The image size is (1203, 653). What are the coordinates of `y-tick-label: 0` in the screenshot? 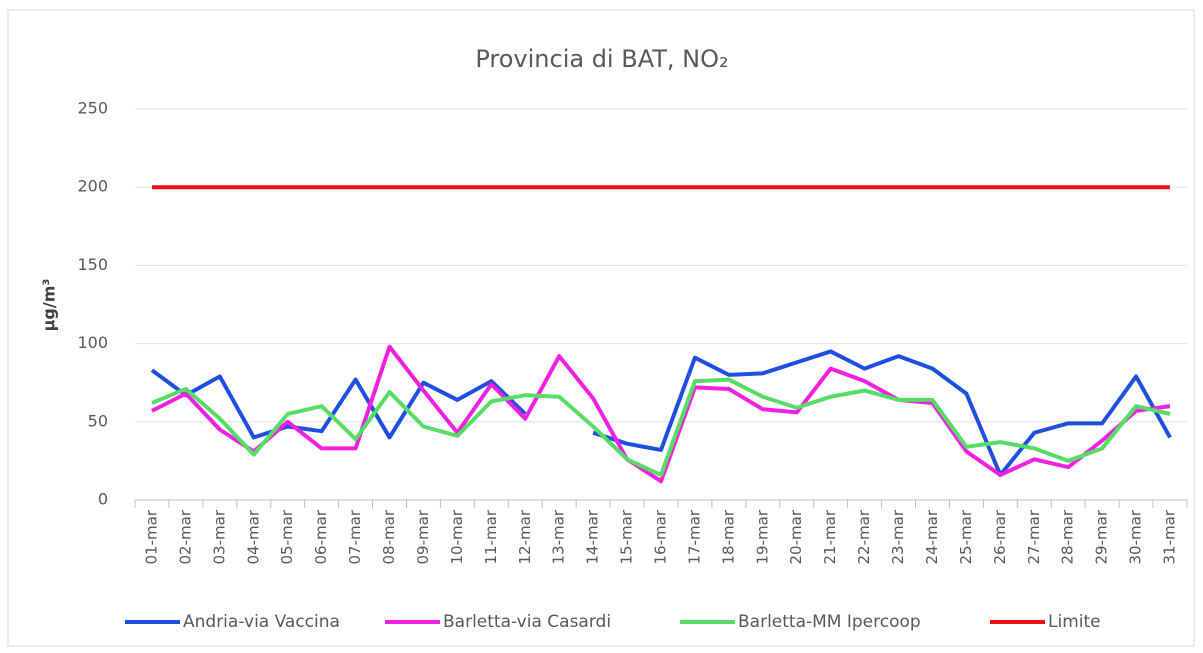 It's located at (103, 499).